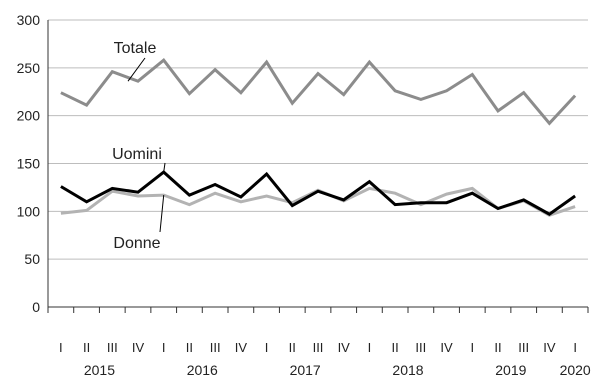  I want to click on series-annotations: Totale Uomini Donne, so click(139, 146).